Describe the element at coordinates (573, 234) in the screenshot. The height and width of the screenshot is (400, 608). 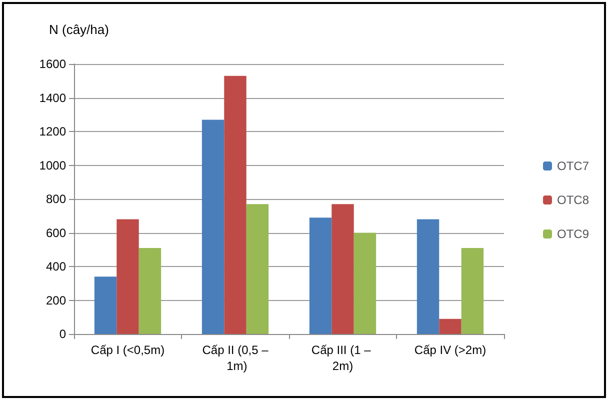
I see `legend-label: OTC9` at that location.